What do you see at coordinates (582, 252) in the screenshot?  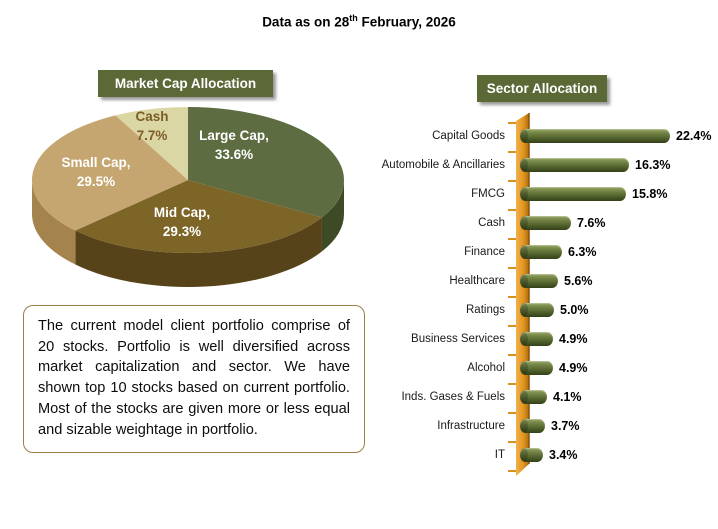 I see `sector-value: 6.3%` at bounding box center [582, 252].